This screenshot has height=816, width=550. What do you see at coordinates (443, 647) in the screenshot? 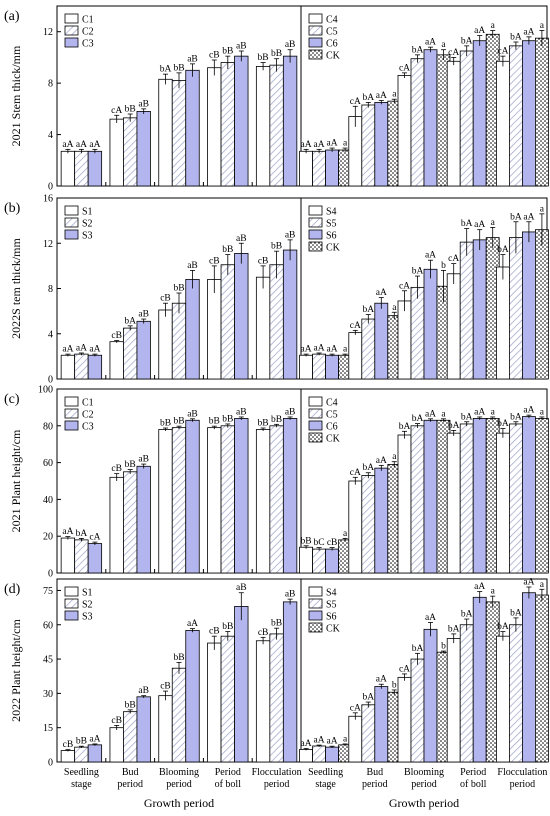
I see `significance-label: b` at bounding box center [443, 647].